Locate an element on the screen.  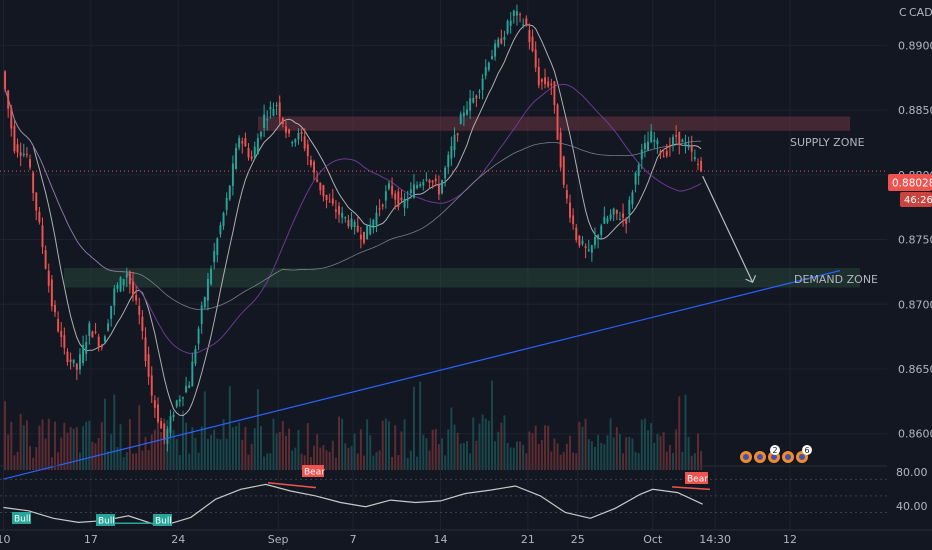
svg-text: Bull is located at coordinates (22, 520).